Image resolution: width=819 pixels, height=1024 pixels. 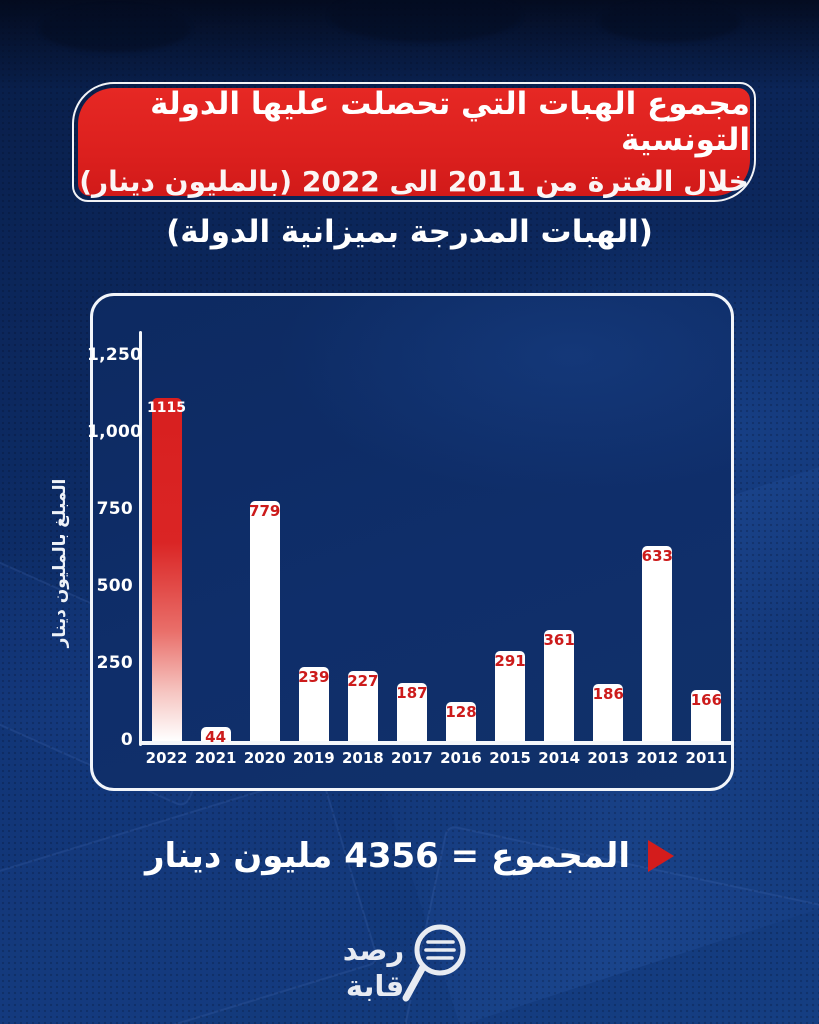 I want to click on bar-2020: 779, so click(x=264, y=621).